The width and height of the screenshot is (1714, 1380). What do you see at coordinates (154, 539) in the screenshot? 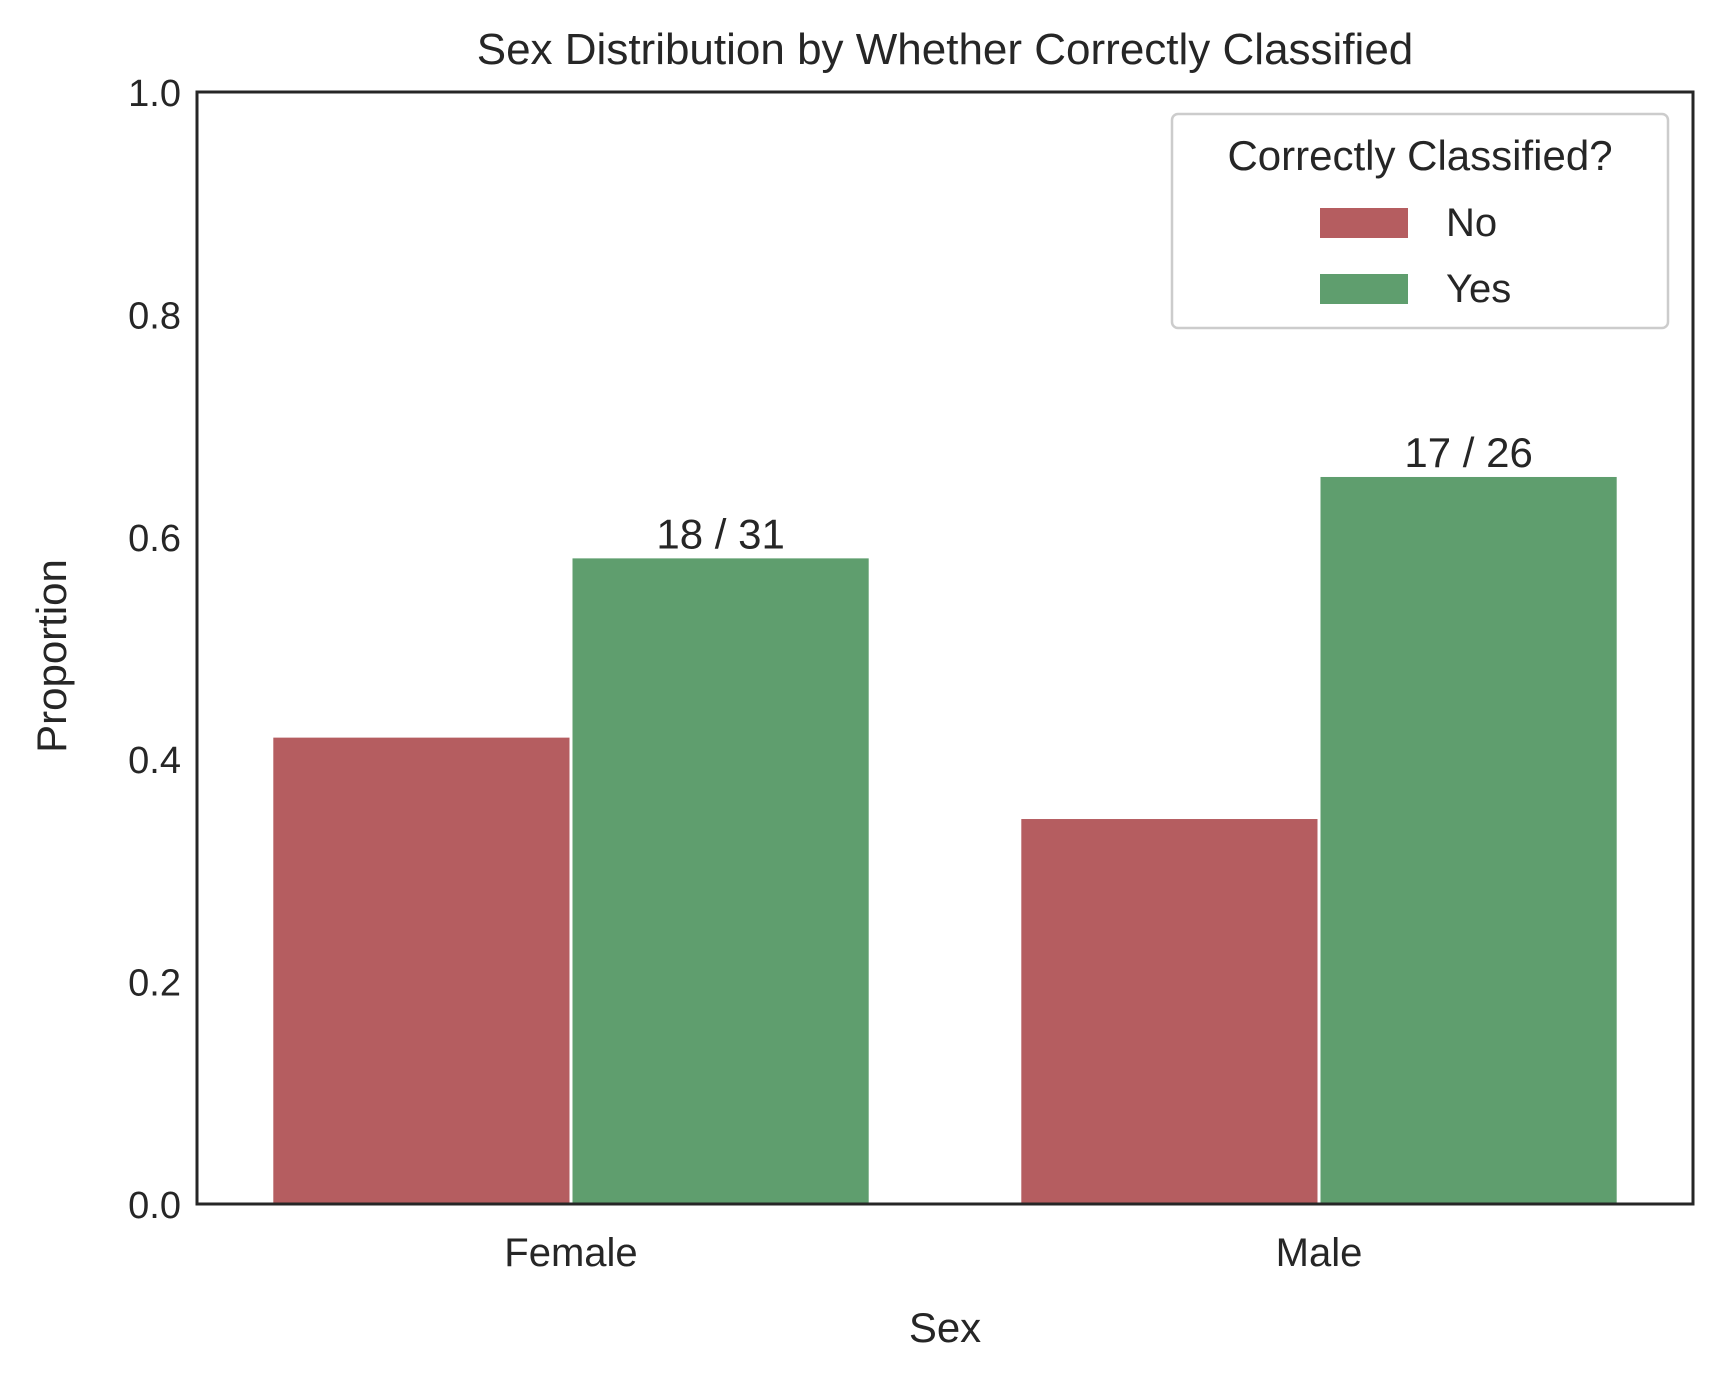
I see `y-tick-label: 0.6` at bounding box center [154, 539].